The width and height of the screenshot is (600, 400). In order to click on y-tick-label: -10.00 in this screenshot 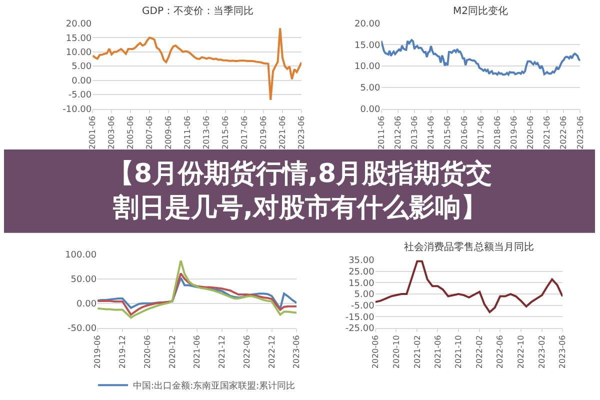, I will do `click(77, 109)`.